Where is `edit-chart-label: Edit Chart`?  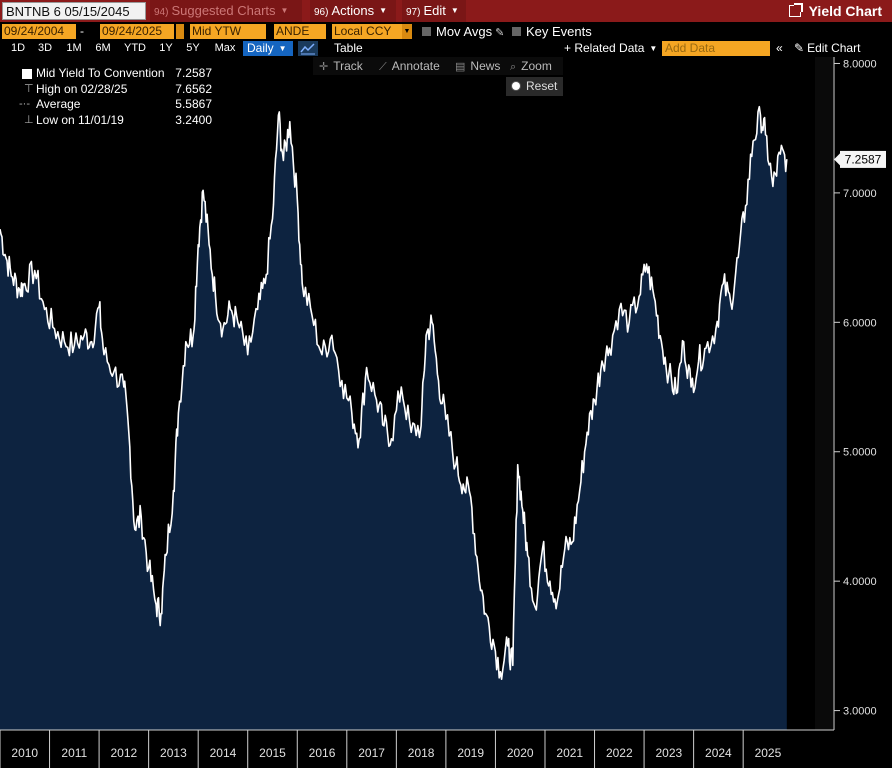 edit-chart-label: Edit Chart is located at coordinates (834, 48).